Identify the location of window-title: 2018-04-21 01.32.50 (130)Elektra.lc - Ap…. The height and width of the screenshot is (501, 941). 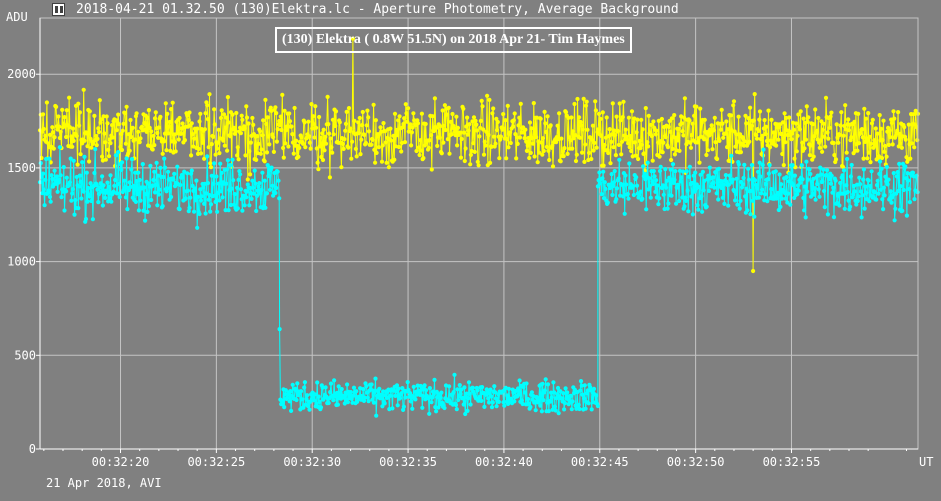
(377, 9).